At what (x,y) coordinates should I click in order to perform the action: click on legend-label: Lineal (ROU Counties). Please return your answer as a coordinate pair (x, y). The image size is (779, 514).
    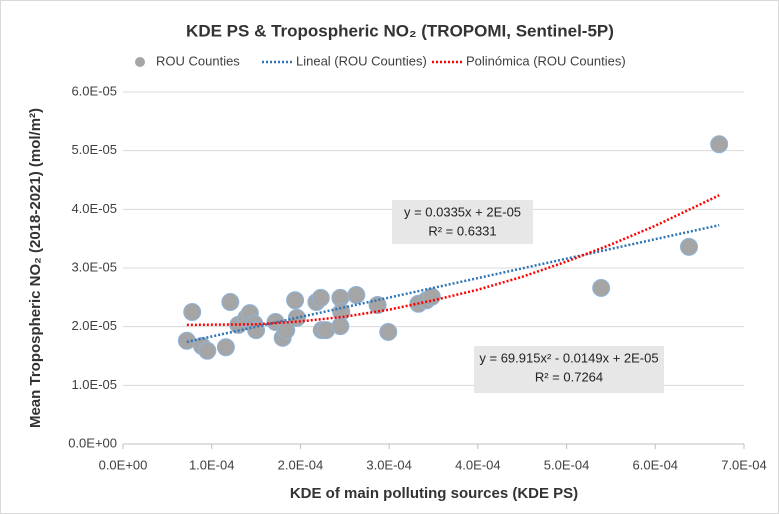
    Looking at the image, I should click on (361, 60).